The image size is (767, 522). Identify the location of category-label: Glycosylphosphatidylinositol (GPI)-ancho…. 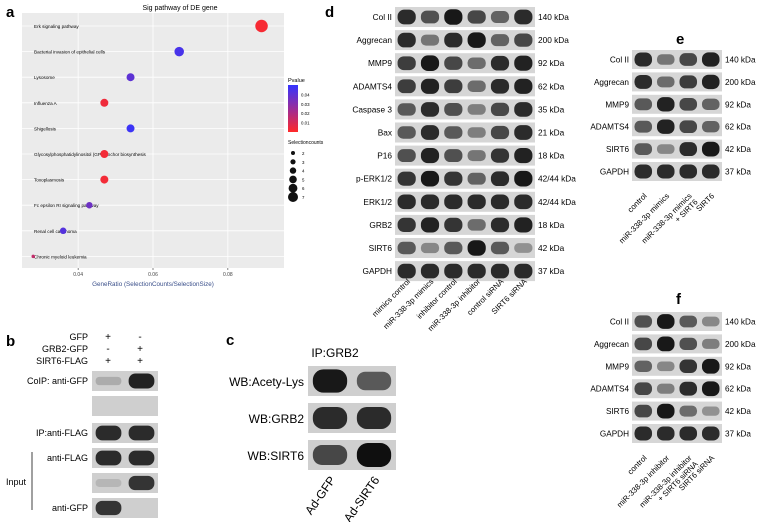
(90, 154).